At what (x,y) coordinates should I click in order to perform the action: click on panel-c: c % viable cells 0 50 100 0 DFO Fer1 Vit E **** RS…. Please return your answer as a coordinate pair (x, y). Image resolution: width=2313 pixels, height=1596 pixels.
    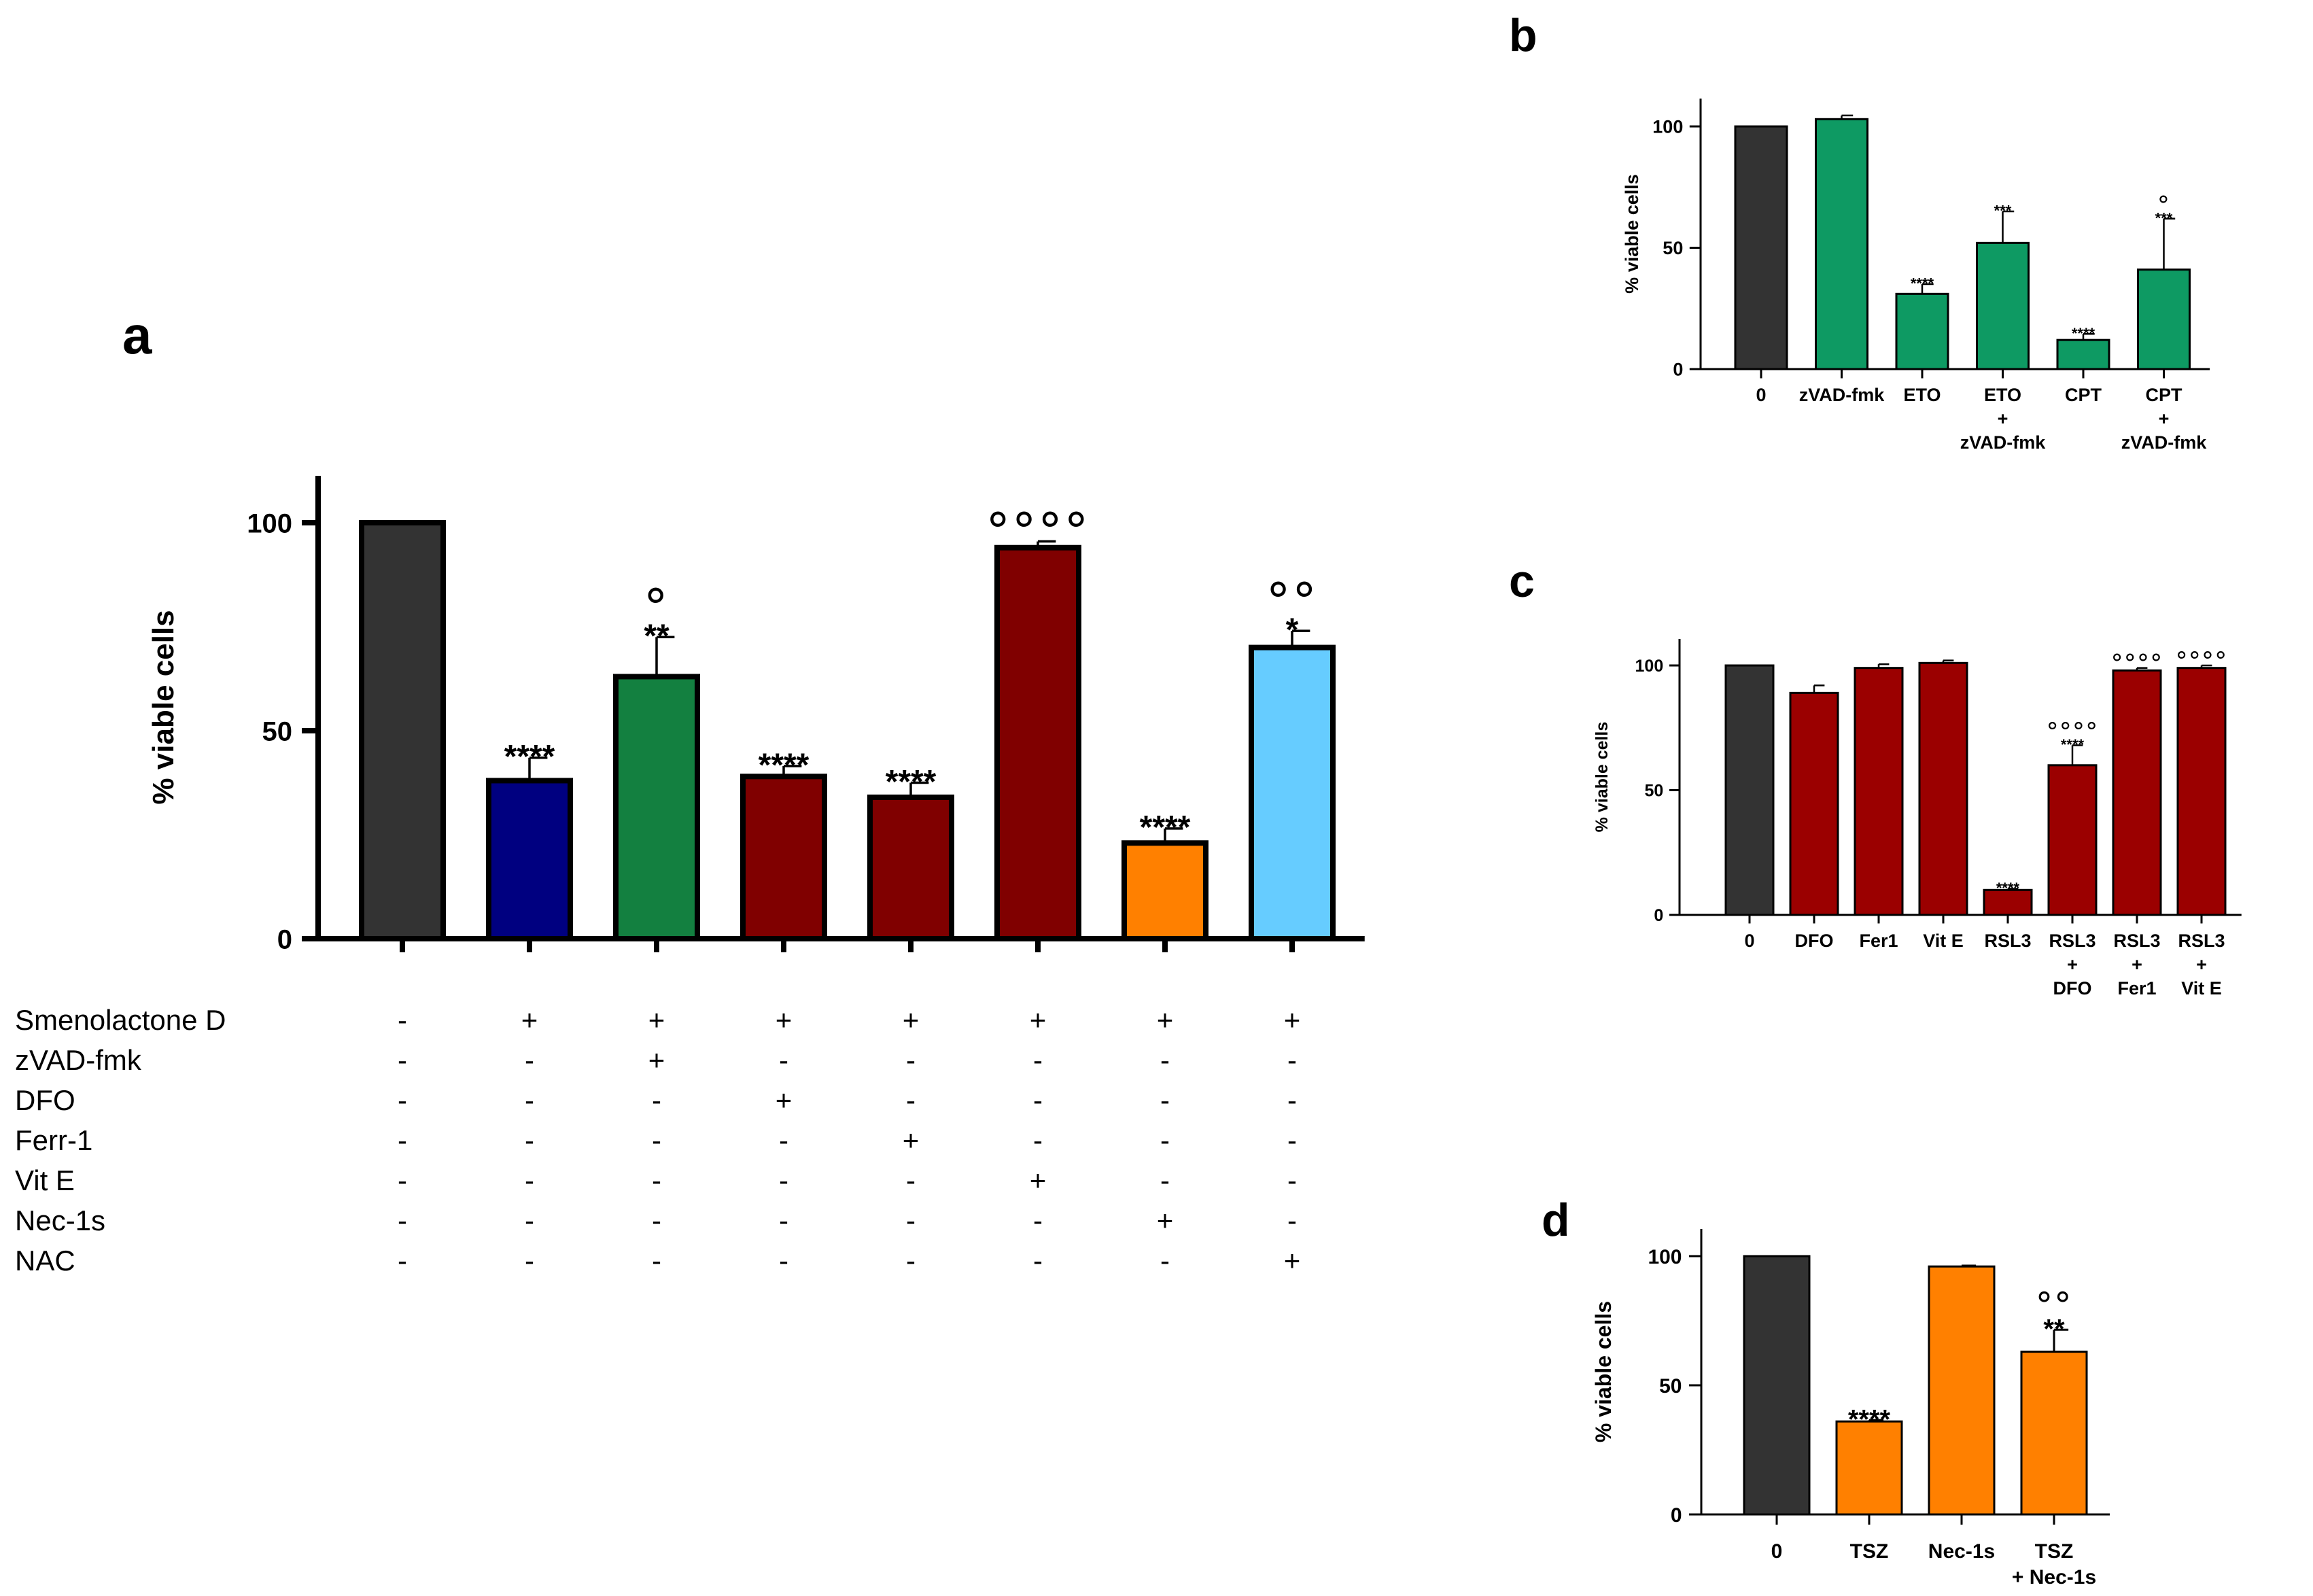
    Looking at the image, I should click on (1875, 777).